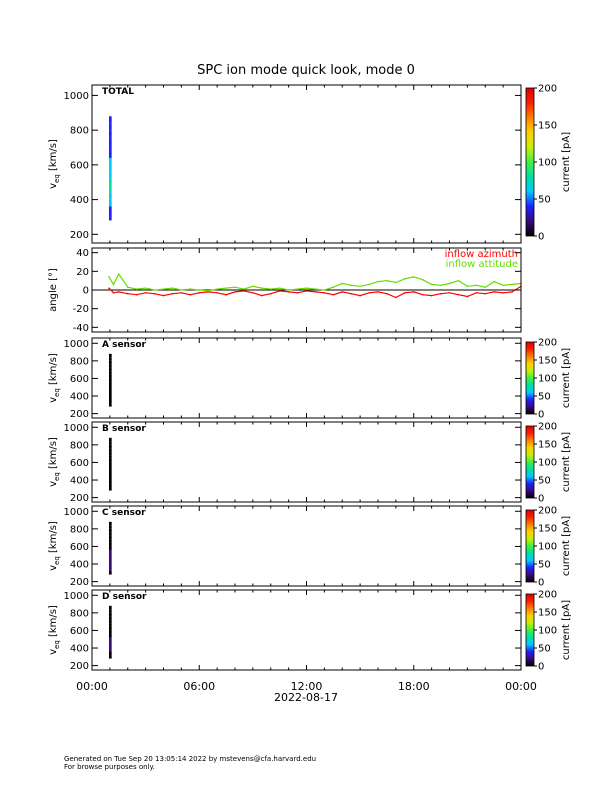  What do you see at coordinates (124, 429) in the screenshot?
I see `panel-label: B sensor` at bounding box center [124, 429].